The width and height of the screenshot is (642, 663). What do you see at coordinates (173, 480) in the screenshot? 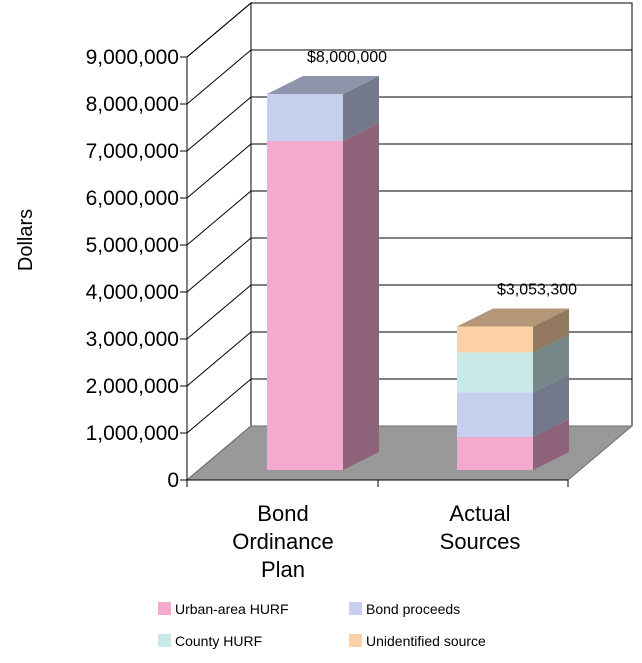
I see `y-tick-label: 0` at bounding box center [173, 480].